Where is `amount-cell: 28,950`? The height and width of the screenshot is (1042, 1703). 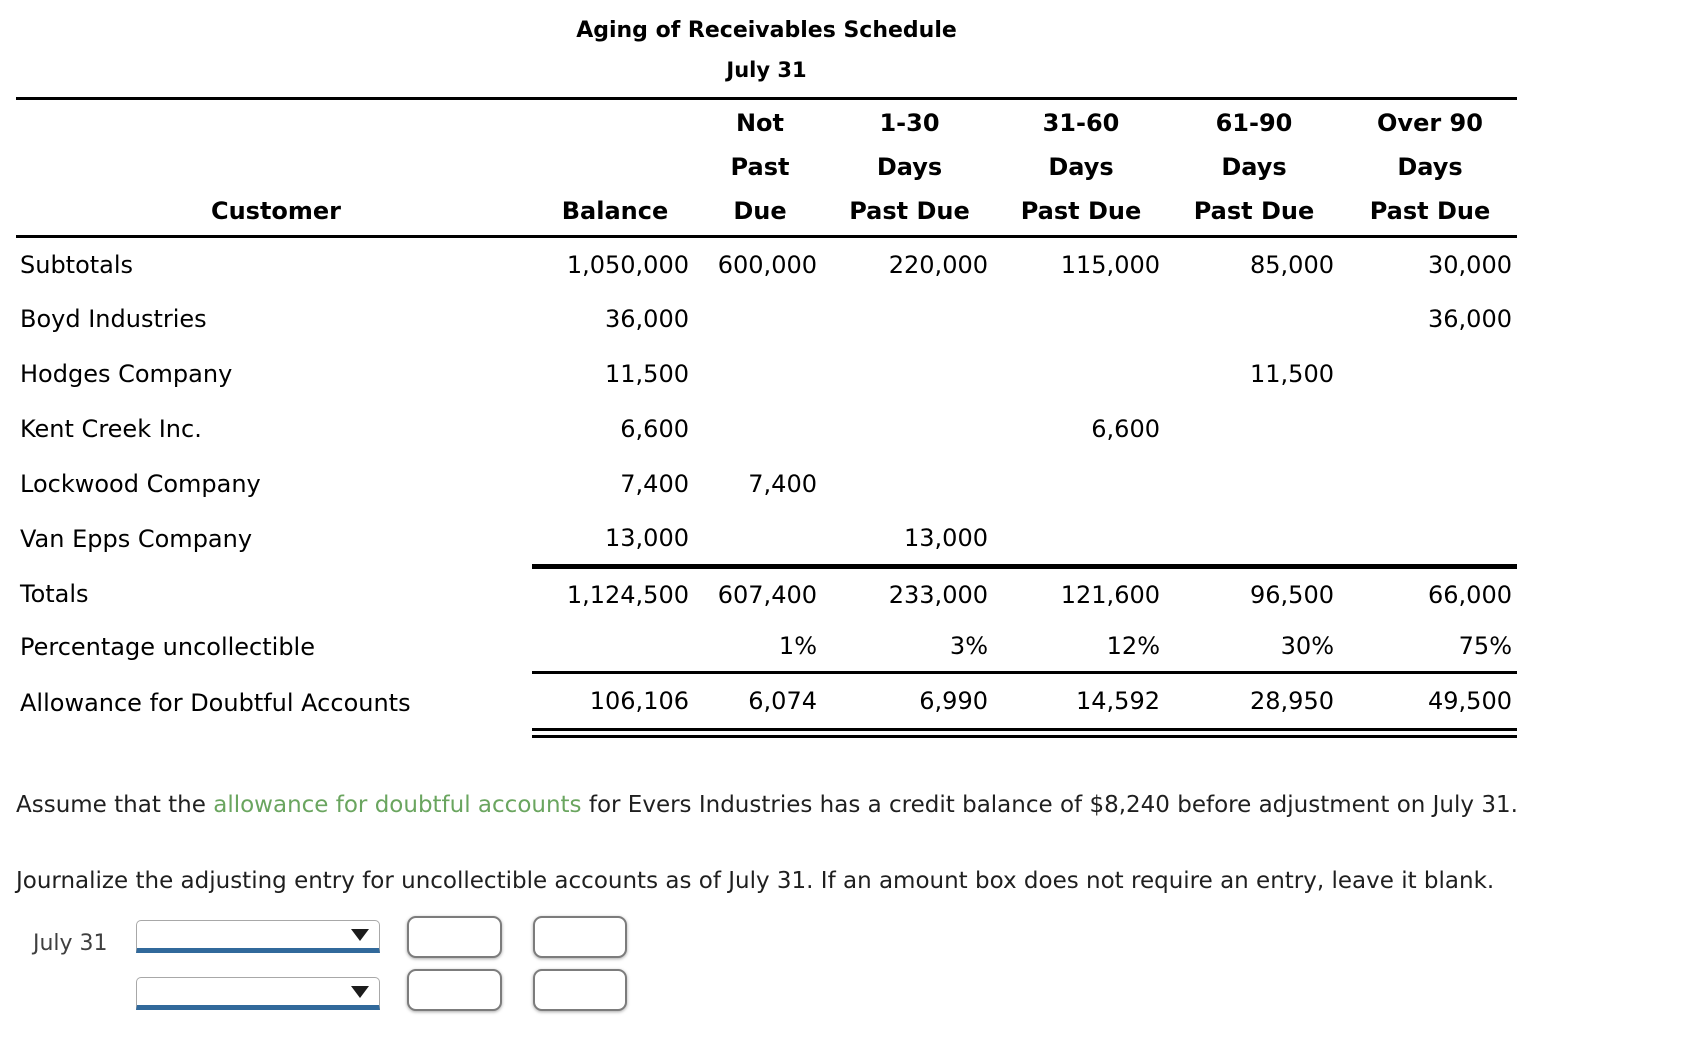 amount-cell: 28,950 is located at coordinates (1252, 705).